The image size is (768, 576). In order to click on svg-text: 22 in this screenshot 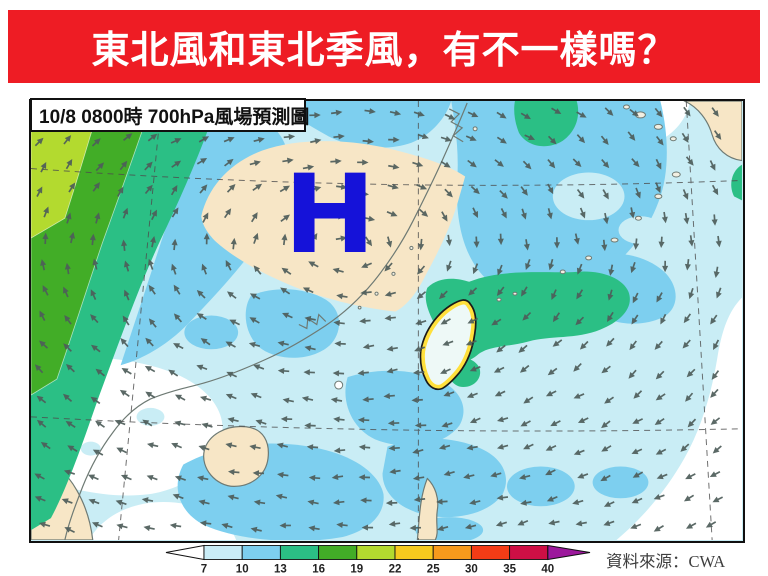, I will do `click(395, 570)`.